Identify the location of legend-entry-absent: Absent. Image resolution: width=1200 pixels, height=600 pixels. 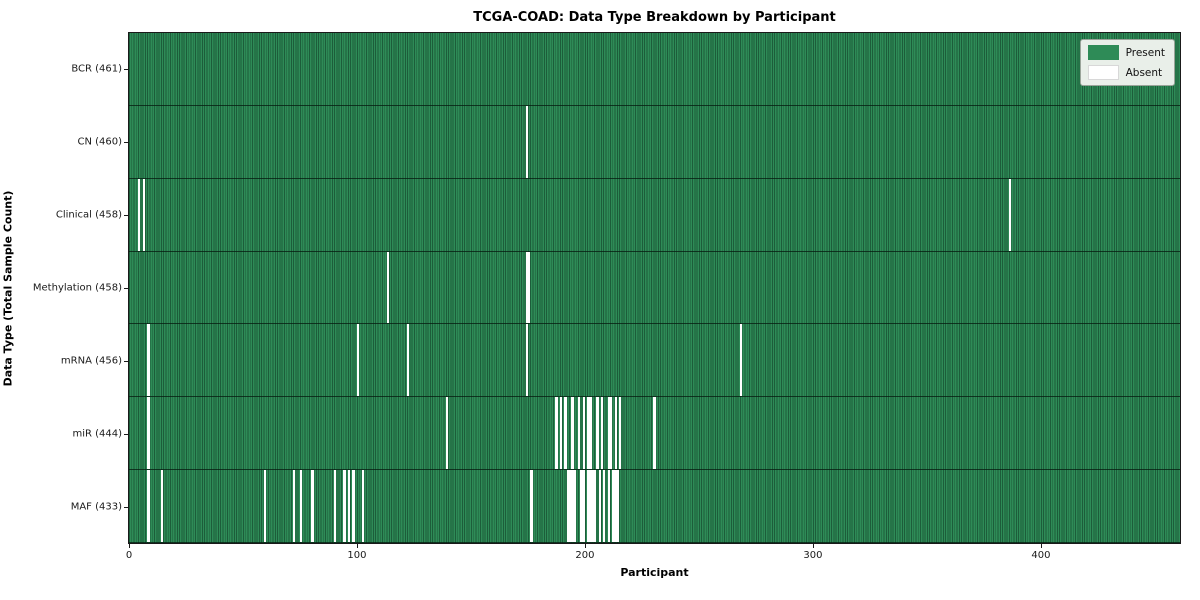
(1126, 72).